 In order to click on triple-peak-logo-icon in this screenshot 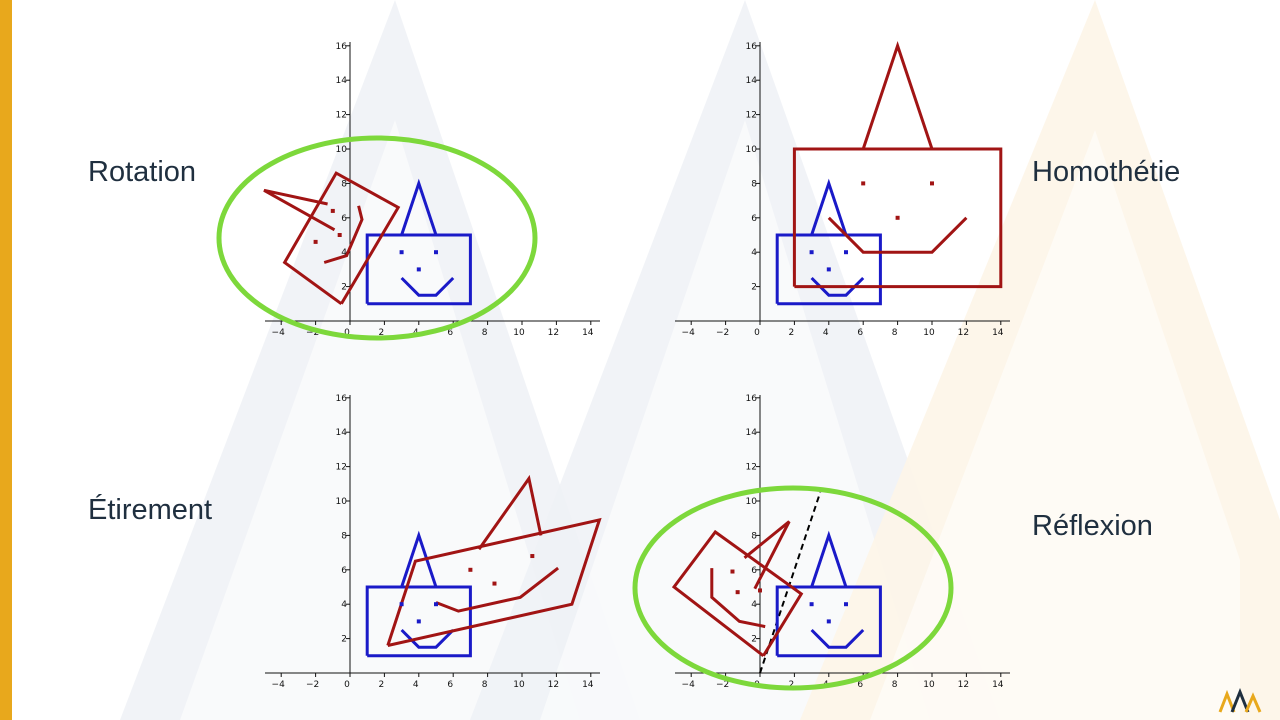, I will do `click(1240, 700)`.